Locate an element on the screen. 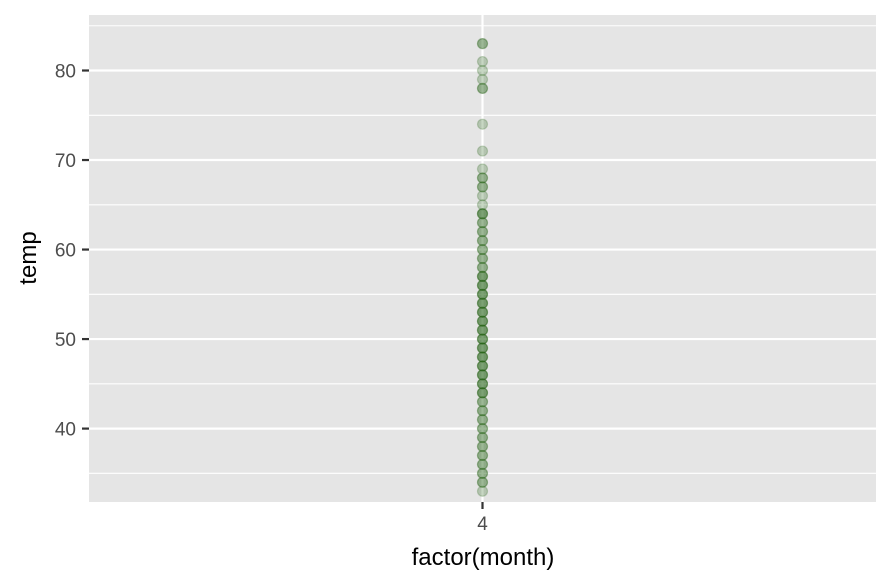 Image resolution: width=892 pixels, height=586 pixels. y-tick-label: 60 is located at coordinates (65, 251).